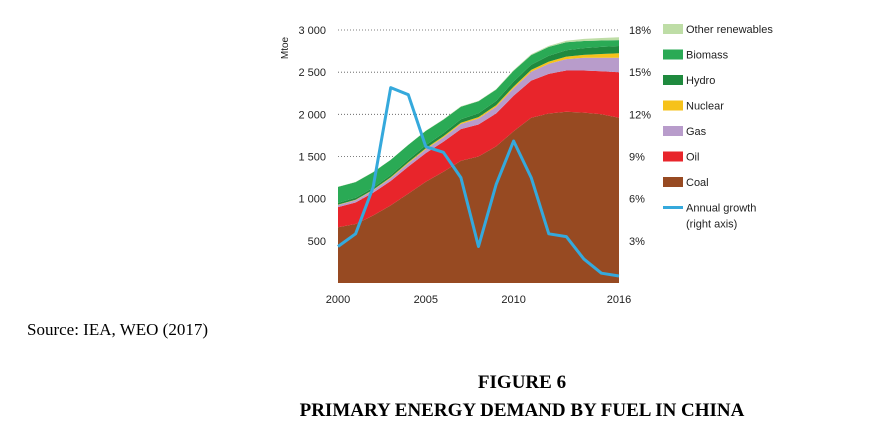 This screenshot has width=884, height=432. Describe the element at coordinates (640, 115) in the screenshot. I see `y-right-tick-label: 12%` at that location.